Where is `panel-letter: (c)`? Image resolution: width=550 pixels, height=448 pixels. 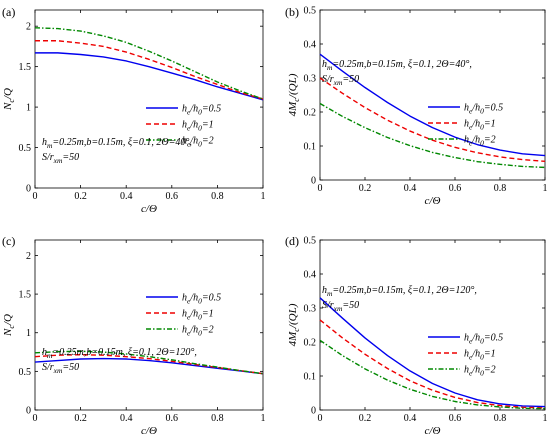
panel-letter: (c) is located at coordinates (8, 241).